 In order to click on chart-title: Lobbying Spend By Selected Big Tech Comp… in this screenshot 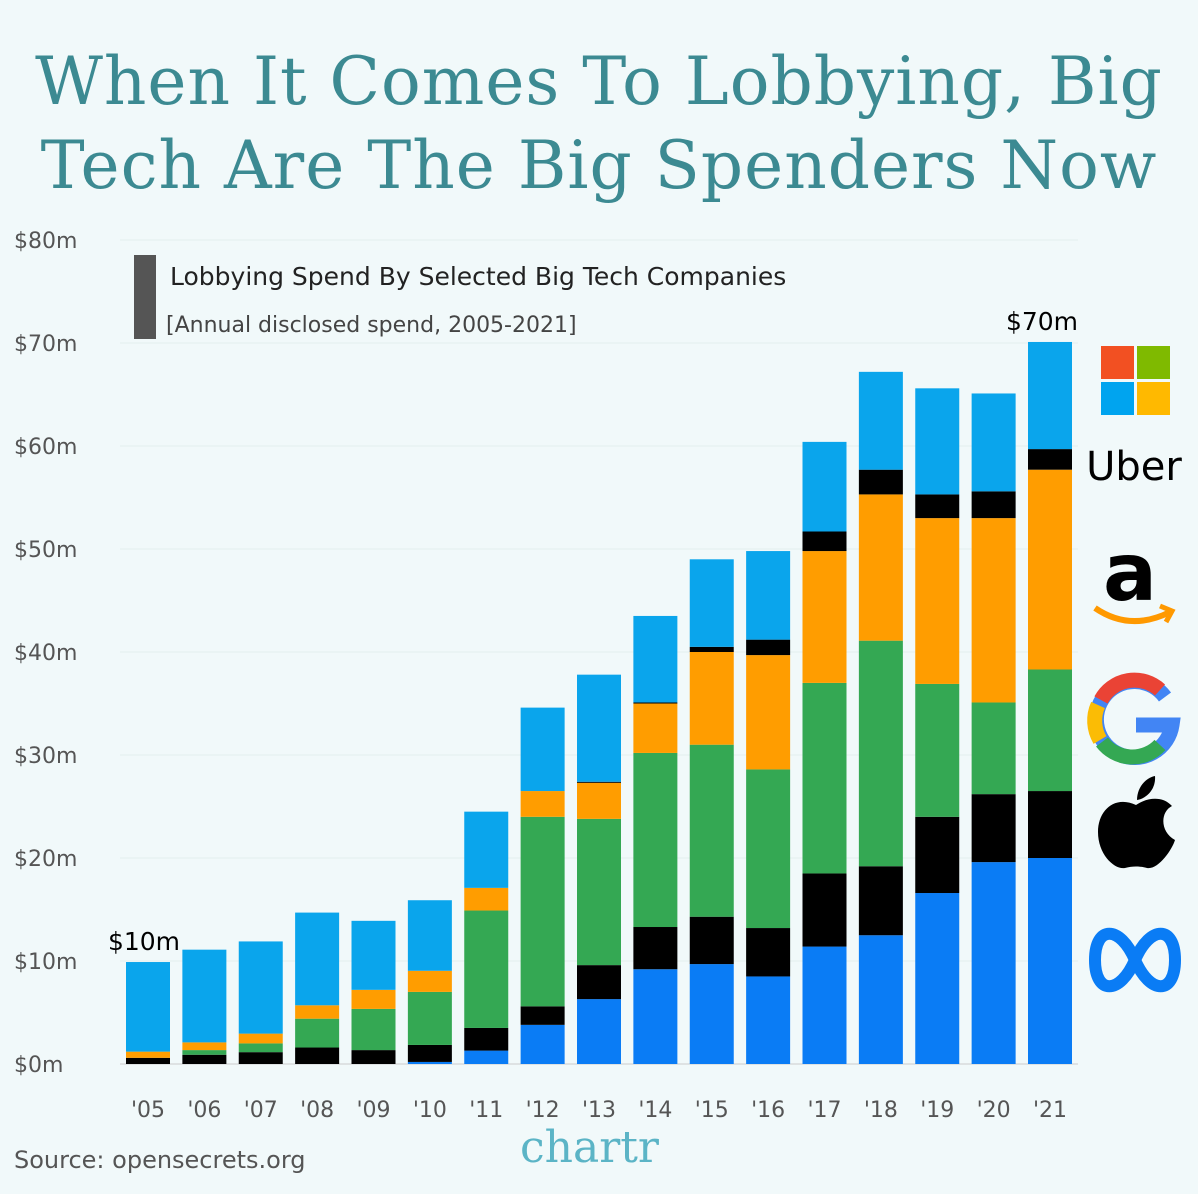, I will do `click(478, 276)`.